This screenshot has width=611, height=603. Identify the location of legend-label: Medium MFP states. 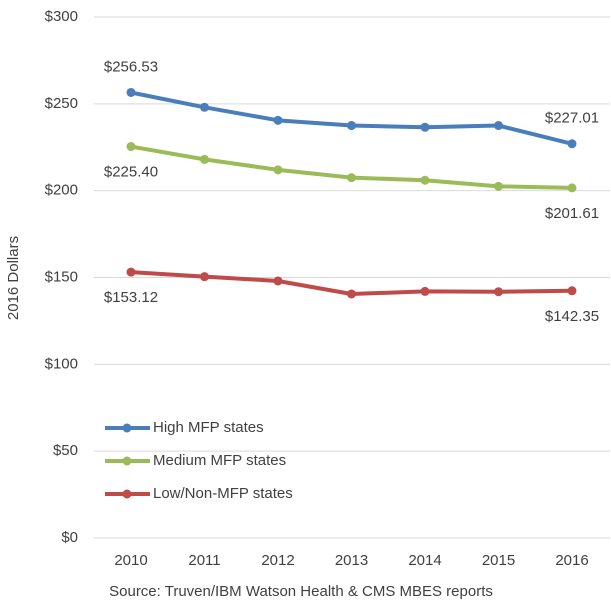
(219, 460).